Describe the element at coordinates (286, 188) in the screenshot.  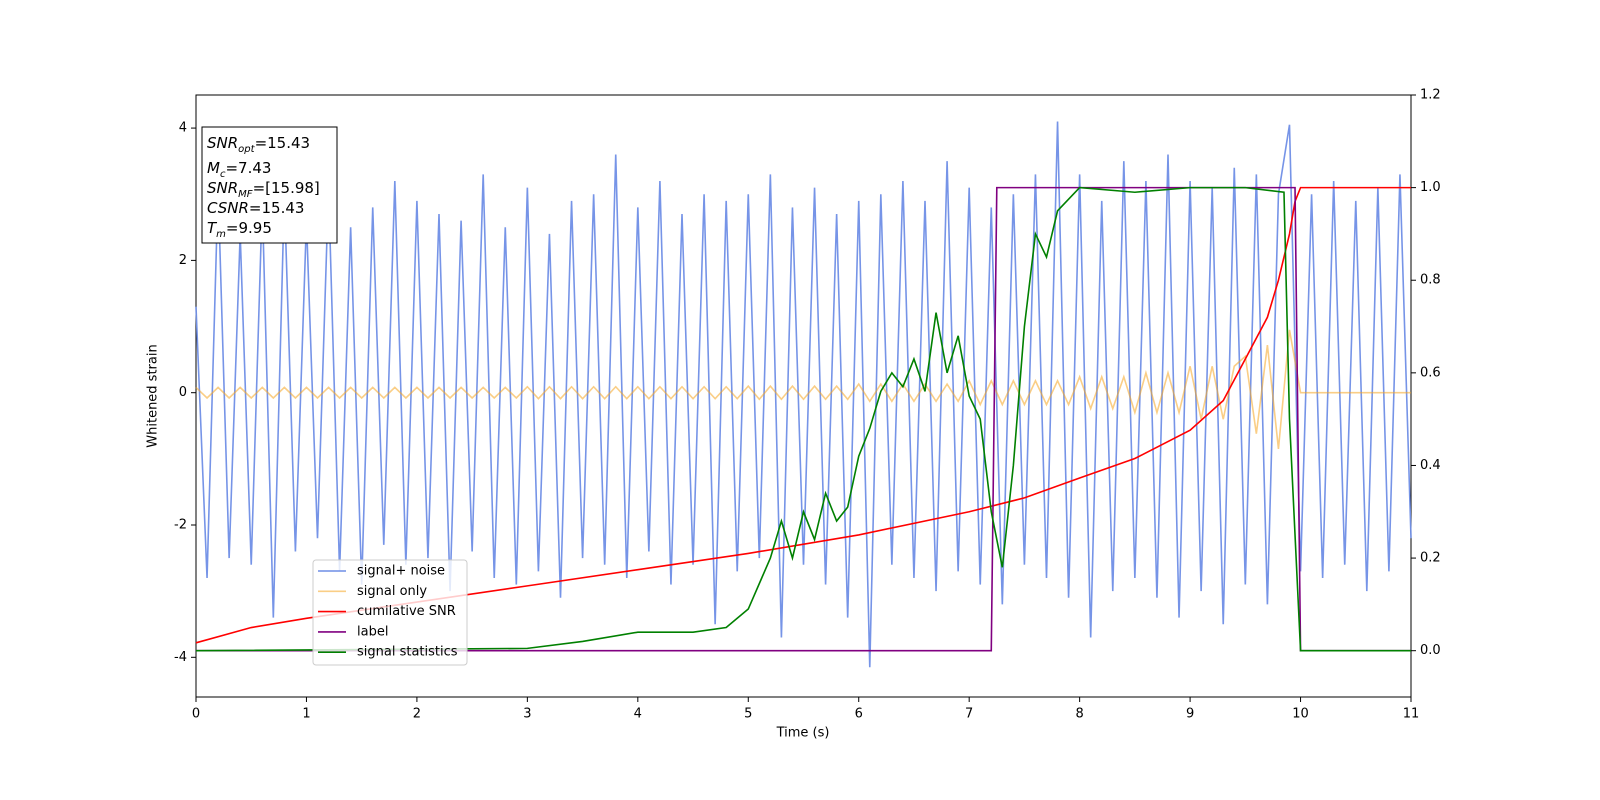
I see `annotation-text: =[15.98]` at that location.